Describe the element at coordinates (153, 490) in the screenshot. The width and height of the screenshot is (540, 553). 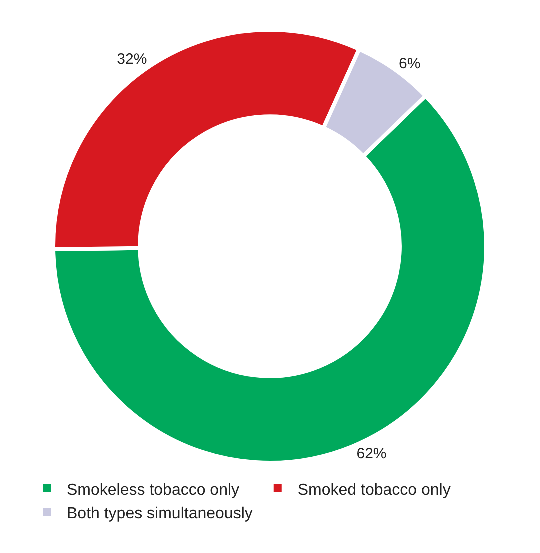
I see `legend-label: Smokeless tobacco only` at that location.